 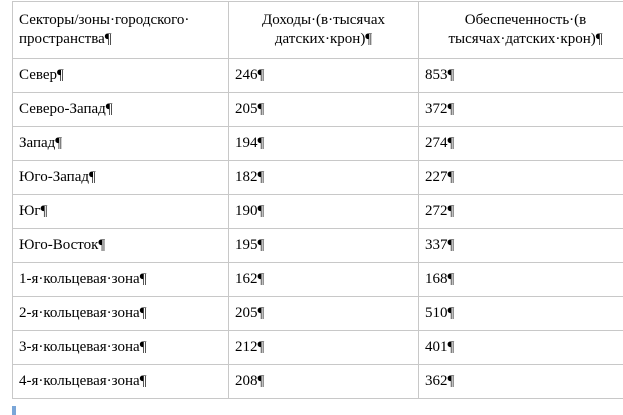 I want to click on cell-sector: Юго-Восток¶, so click(x=120, y=245).